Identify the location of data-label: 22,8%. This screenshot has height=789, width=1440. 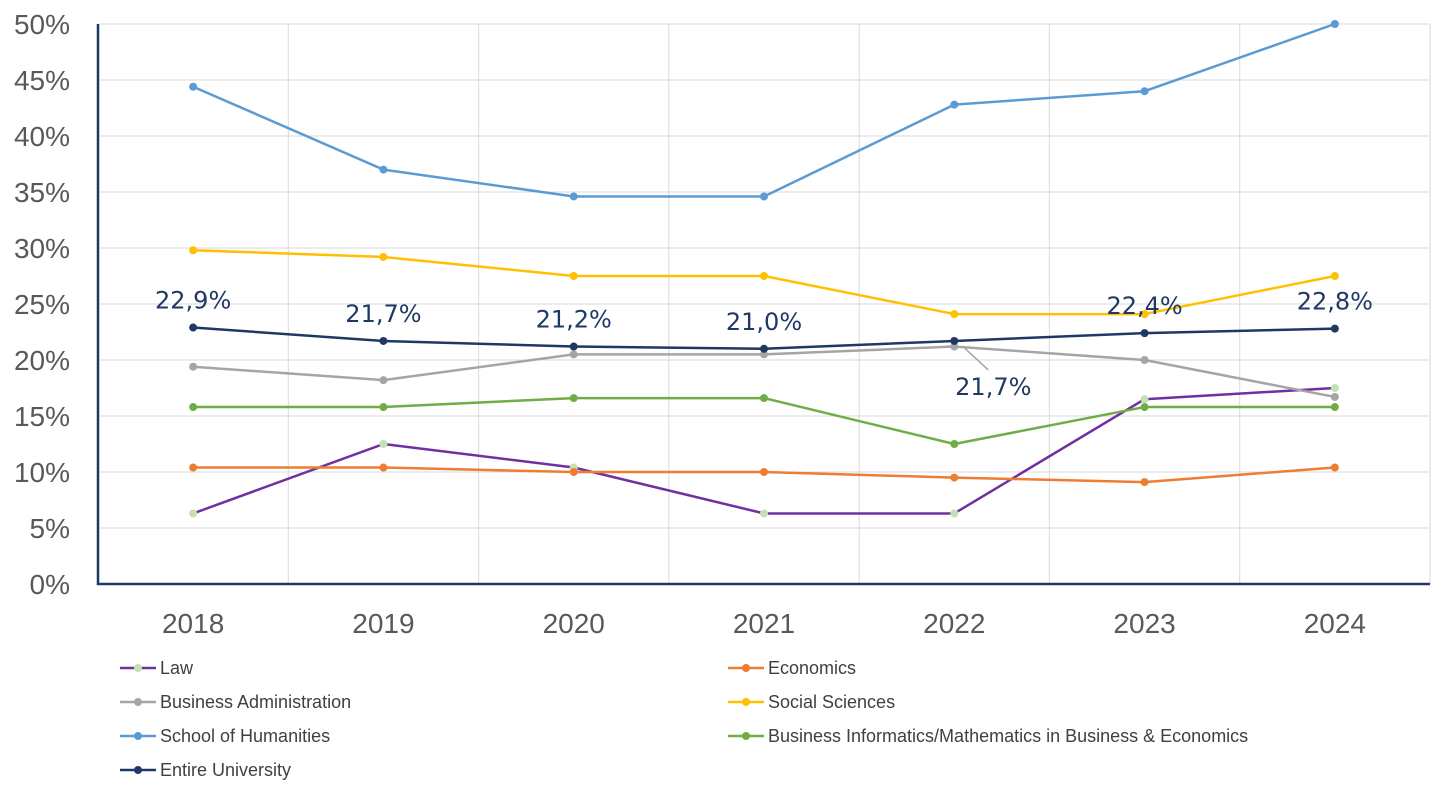
(1335, 302).